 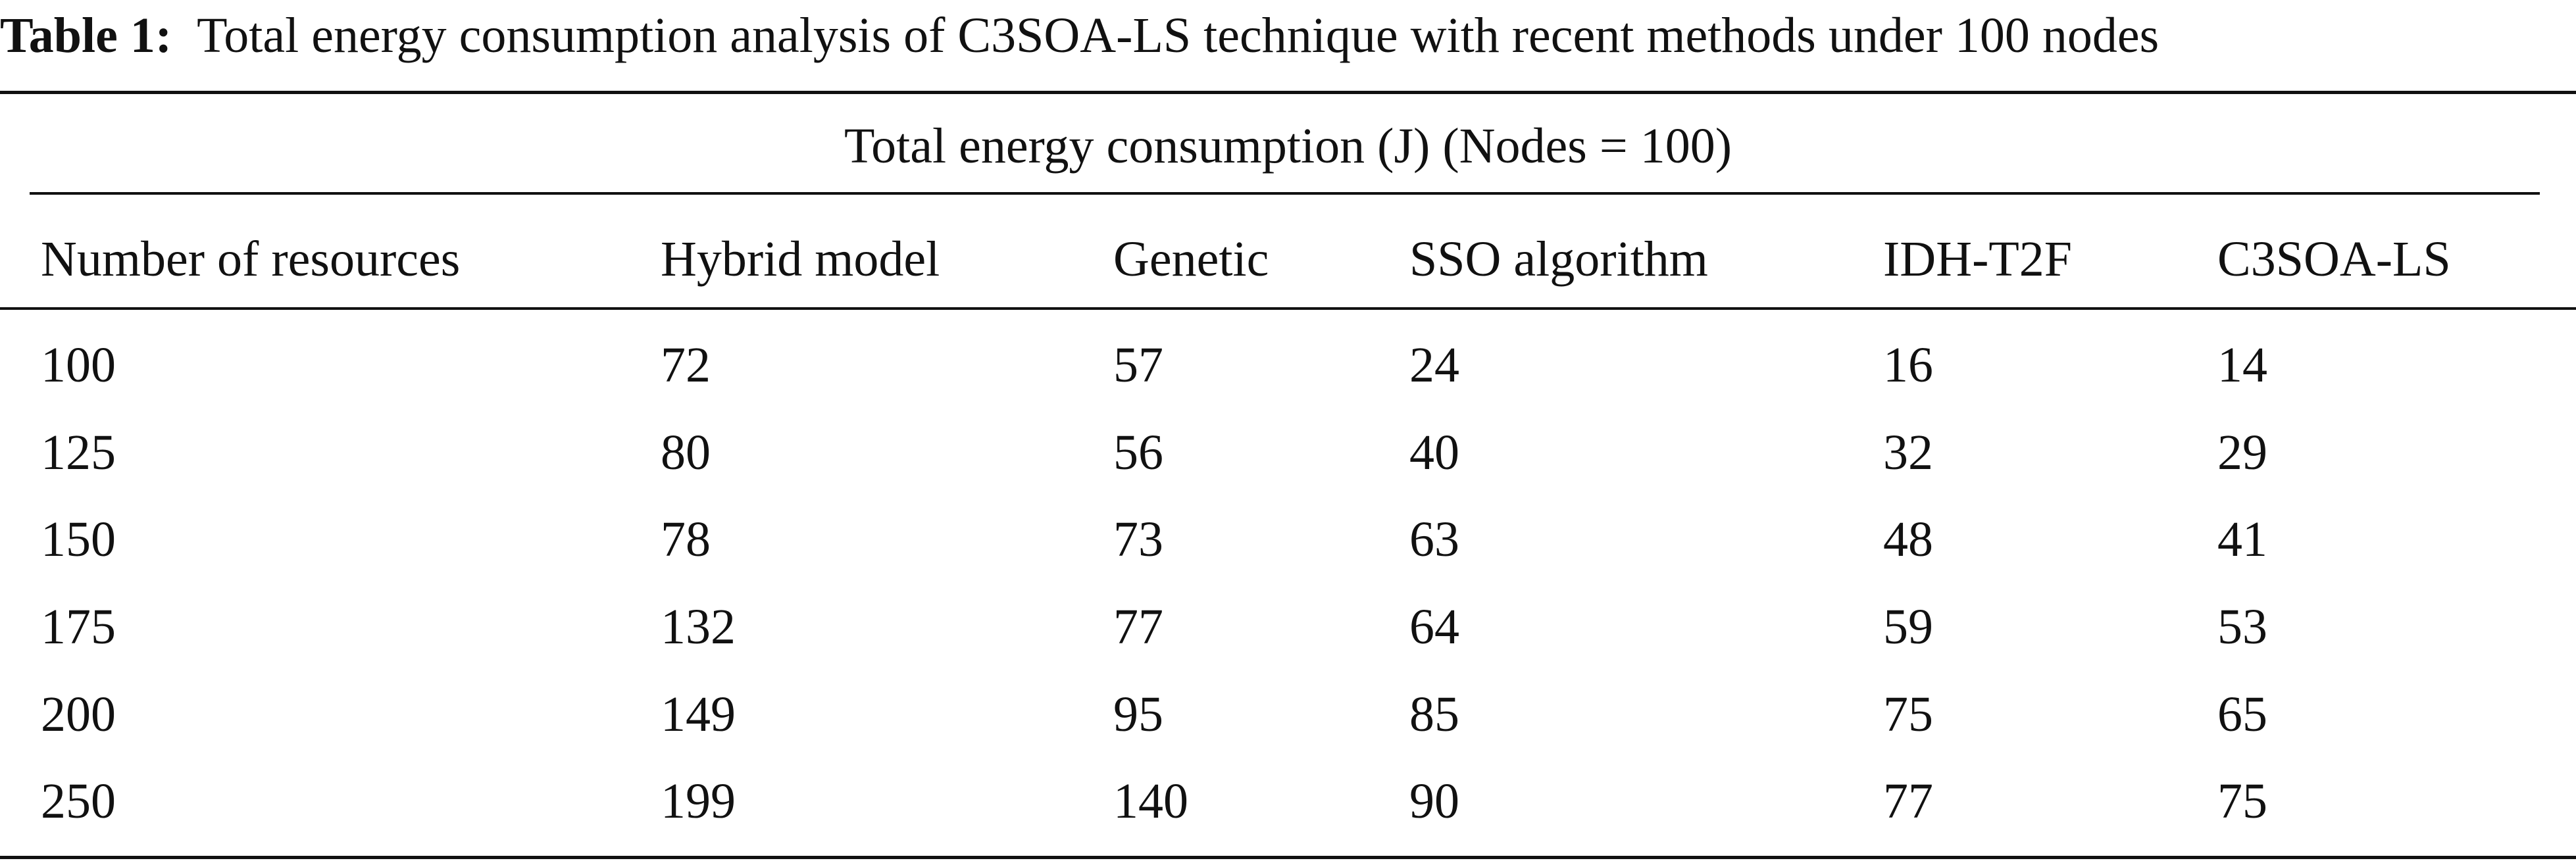 What do you see at coordinates (698, 627) in the screenshot?
I see `table-cell: 132` at bounding box center [698, 627].